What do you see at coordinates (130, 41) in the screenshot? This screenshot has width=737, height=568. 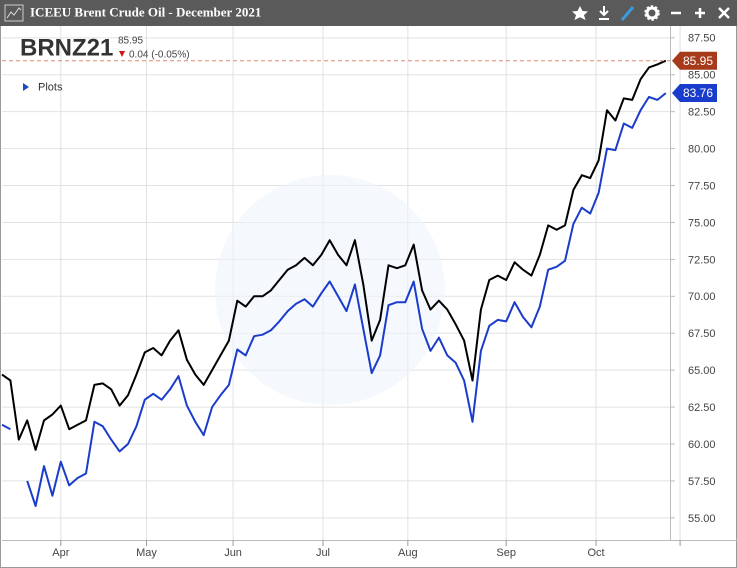 I see `last-price: 85.95` at bounding box center [130, 41].